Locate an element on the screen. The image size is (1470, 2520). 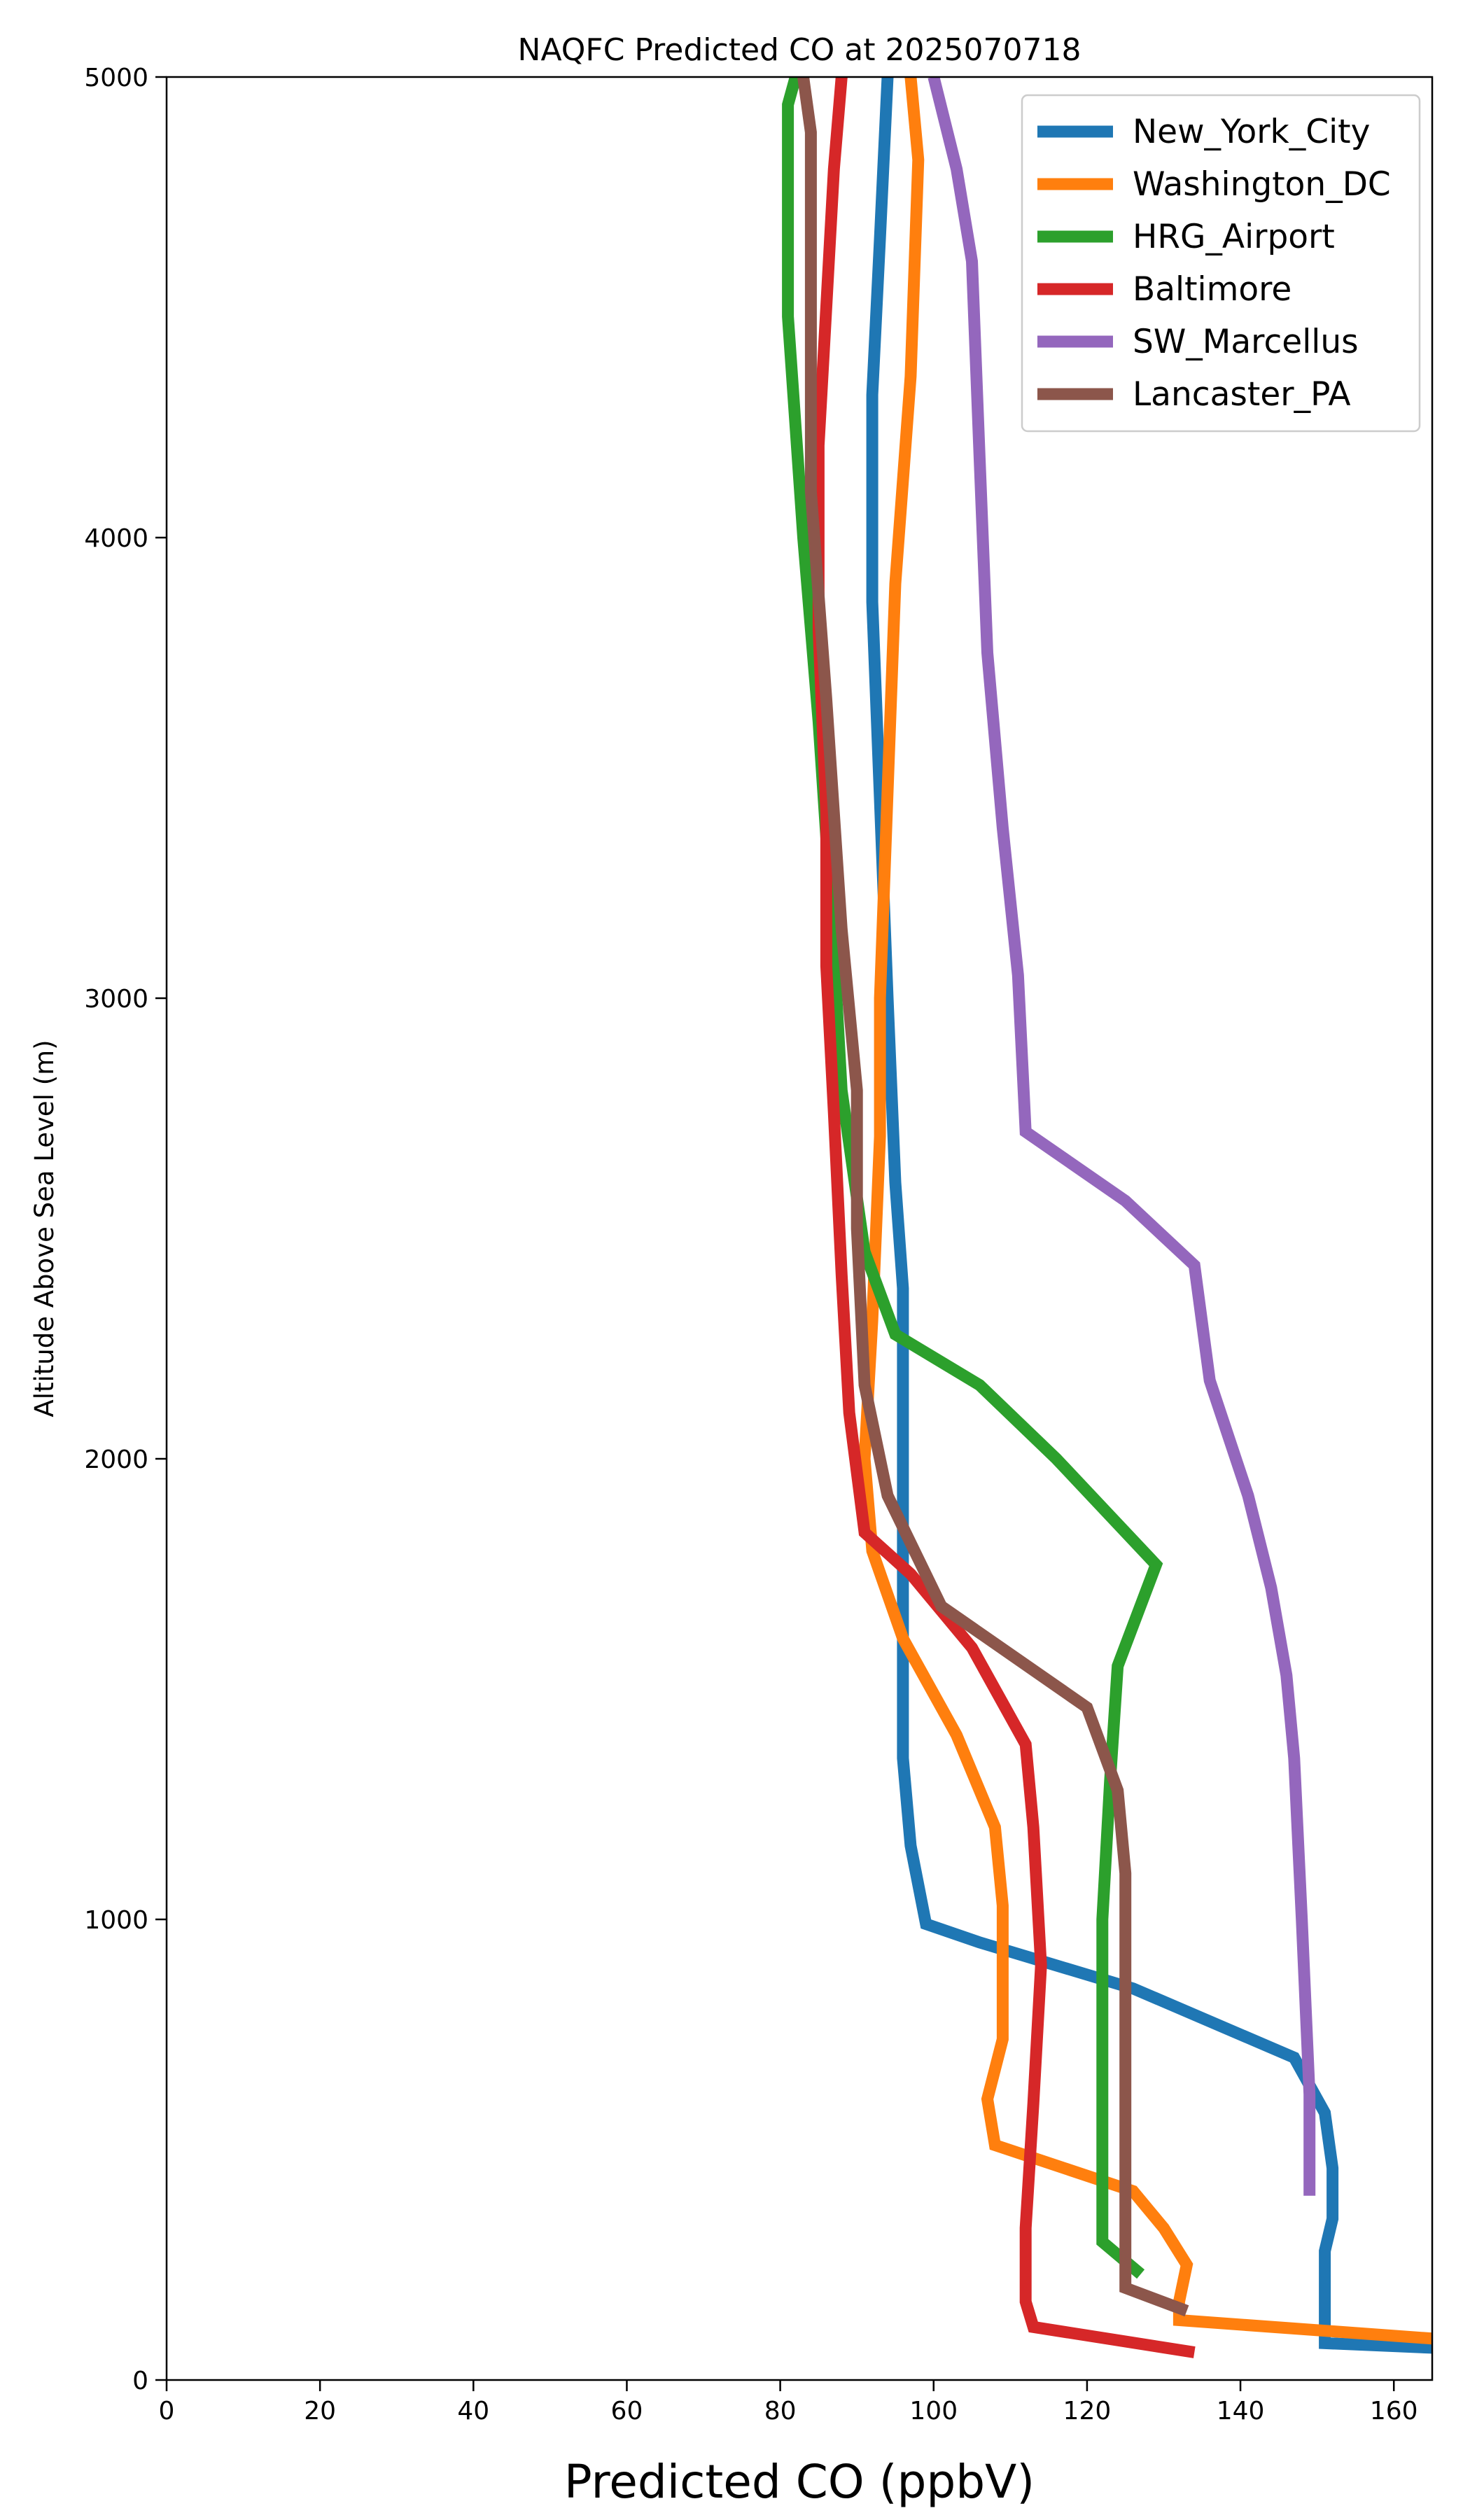
y-axis-ticks: 0 1000 2000 3000 4000 5000 is located at coordinates (125, 1229).